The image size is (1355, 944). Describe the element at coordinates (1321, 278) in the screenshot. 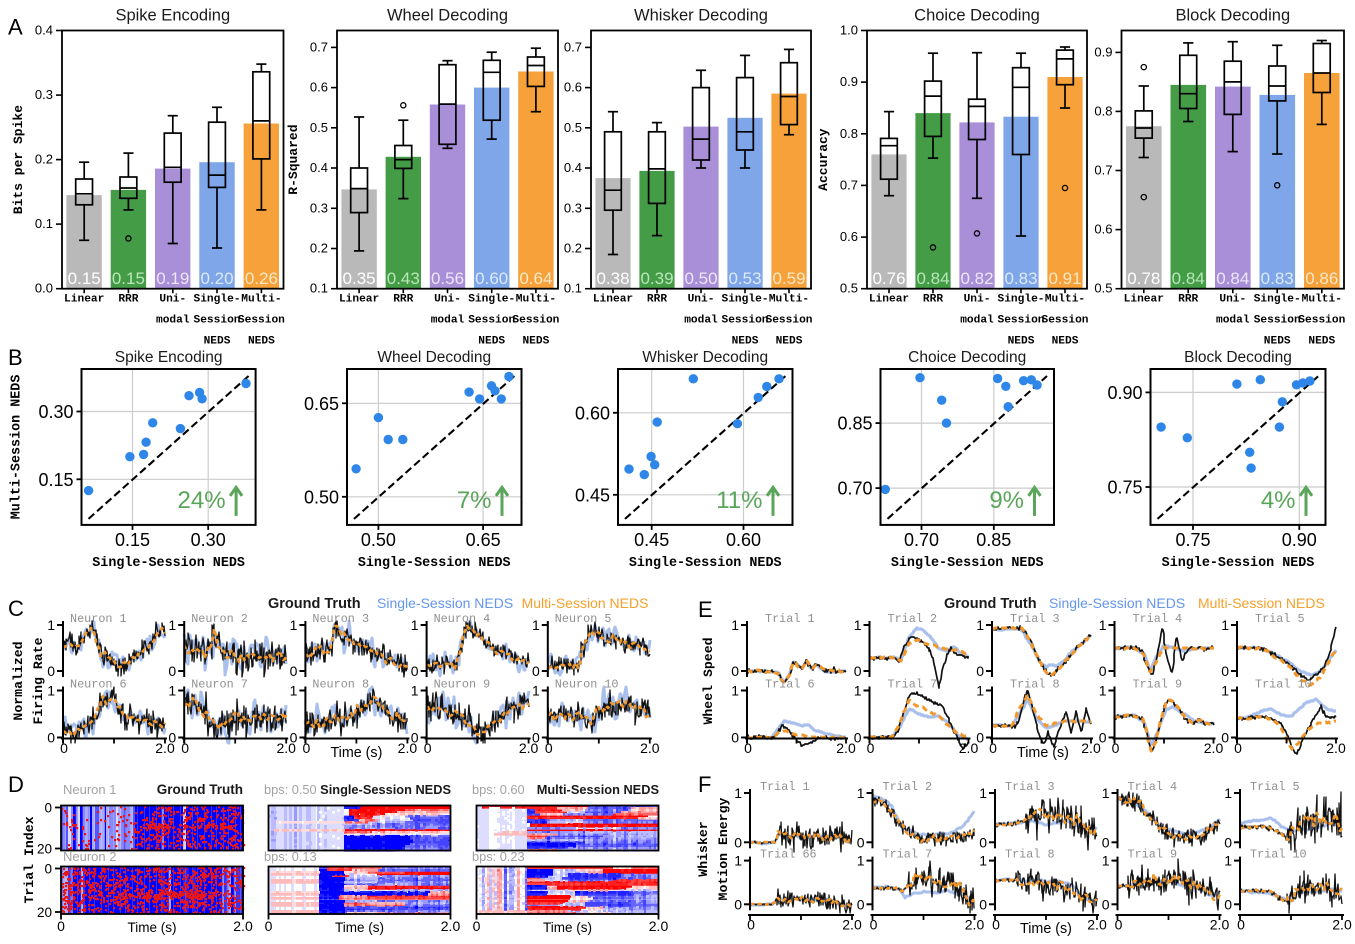

I see `svg-text: 0.86` at that location.